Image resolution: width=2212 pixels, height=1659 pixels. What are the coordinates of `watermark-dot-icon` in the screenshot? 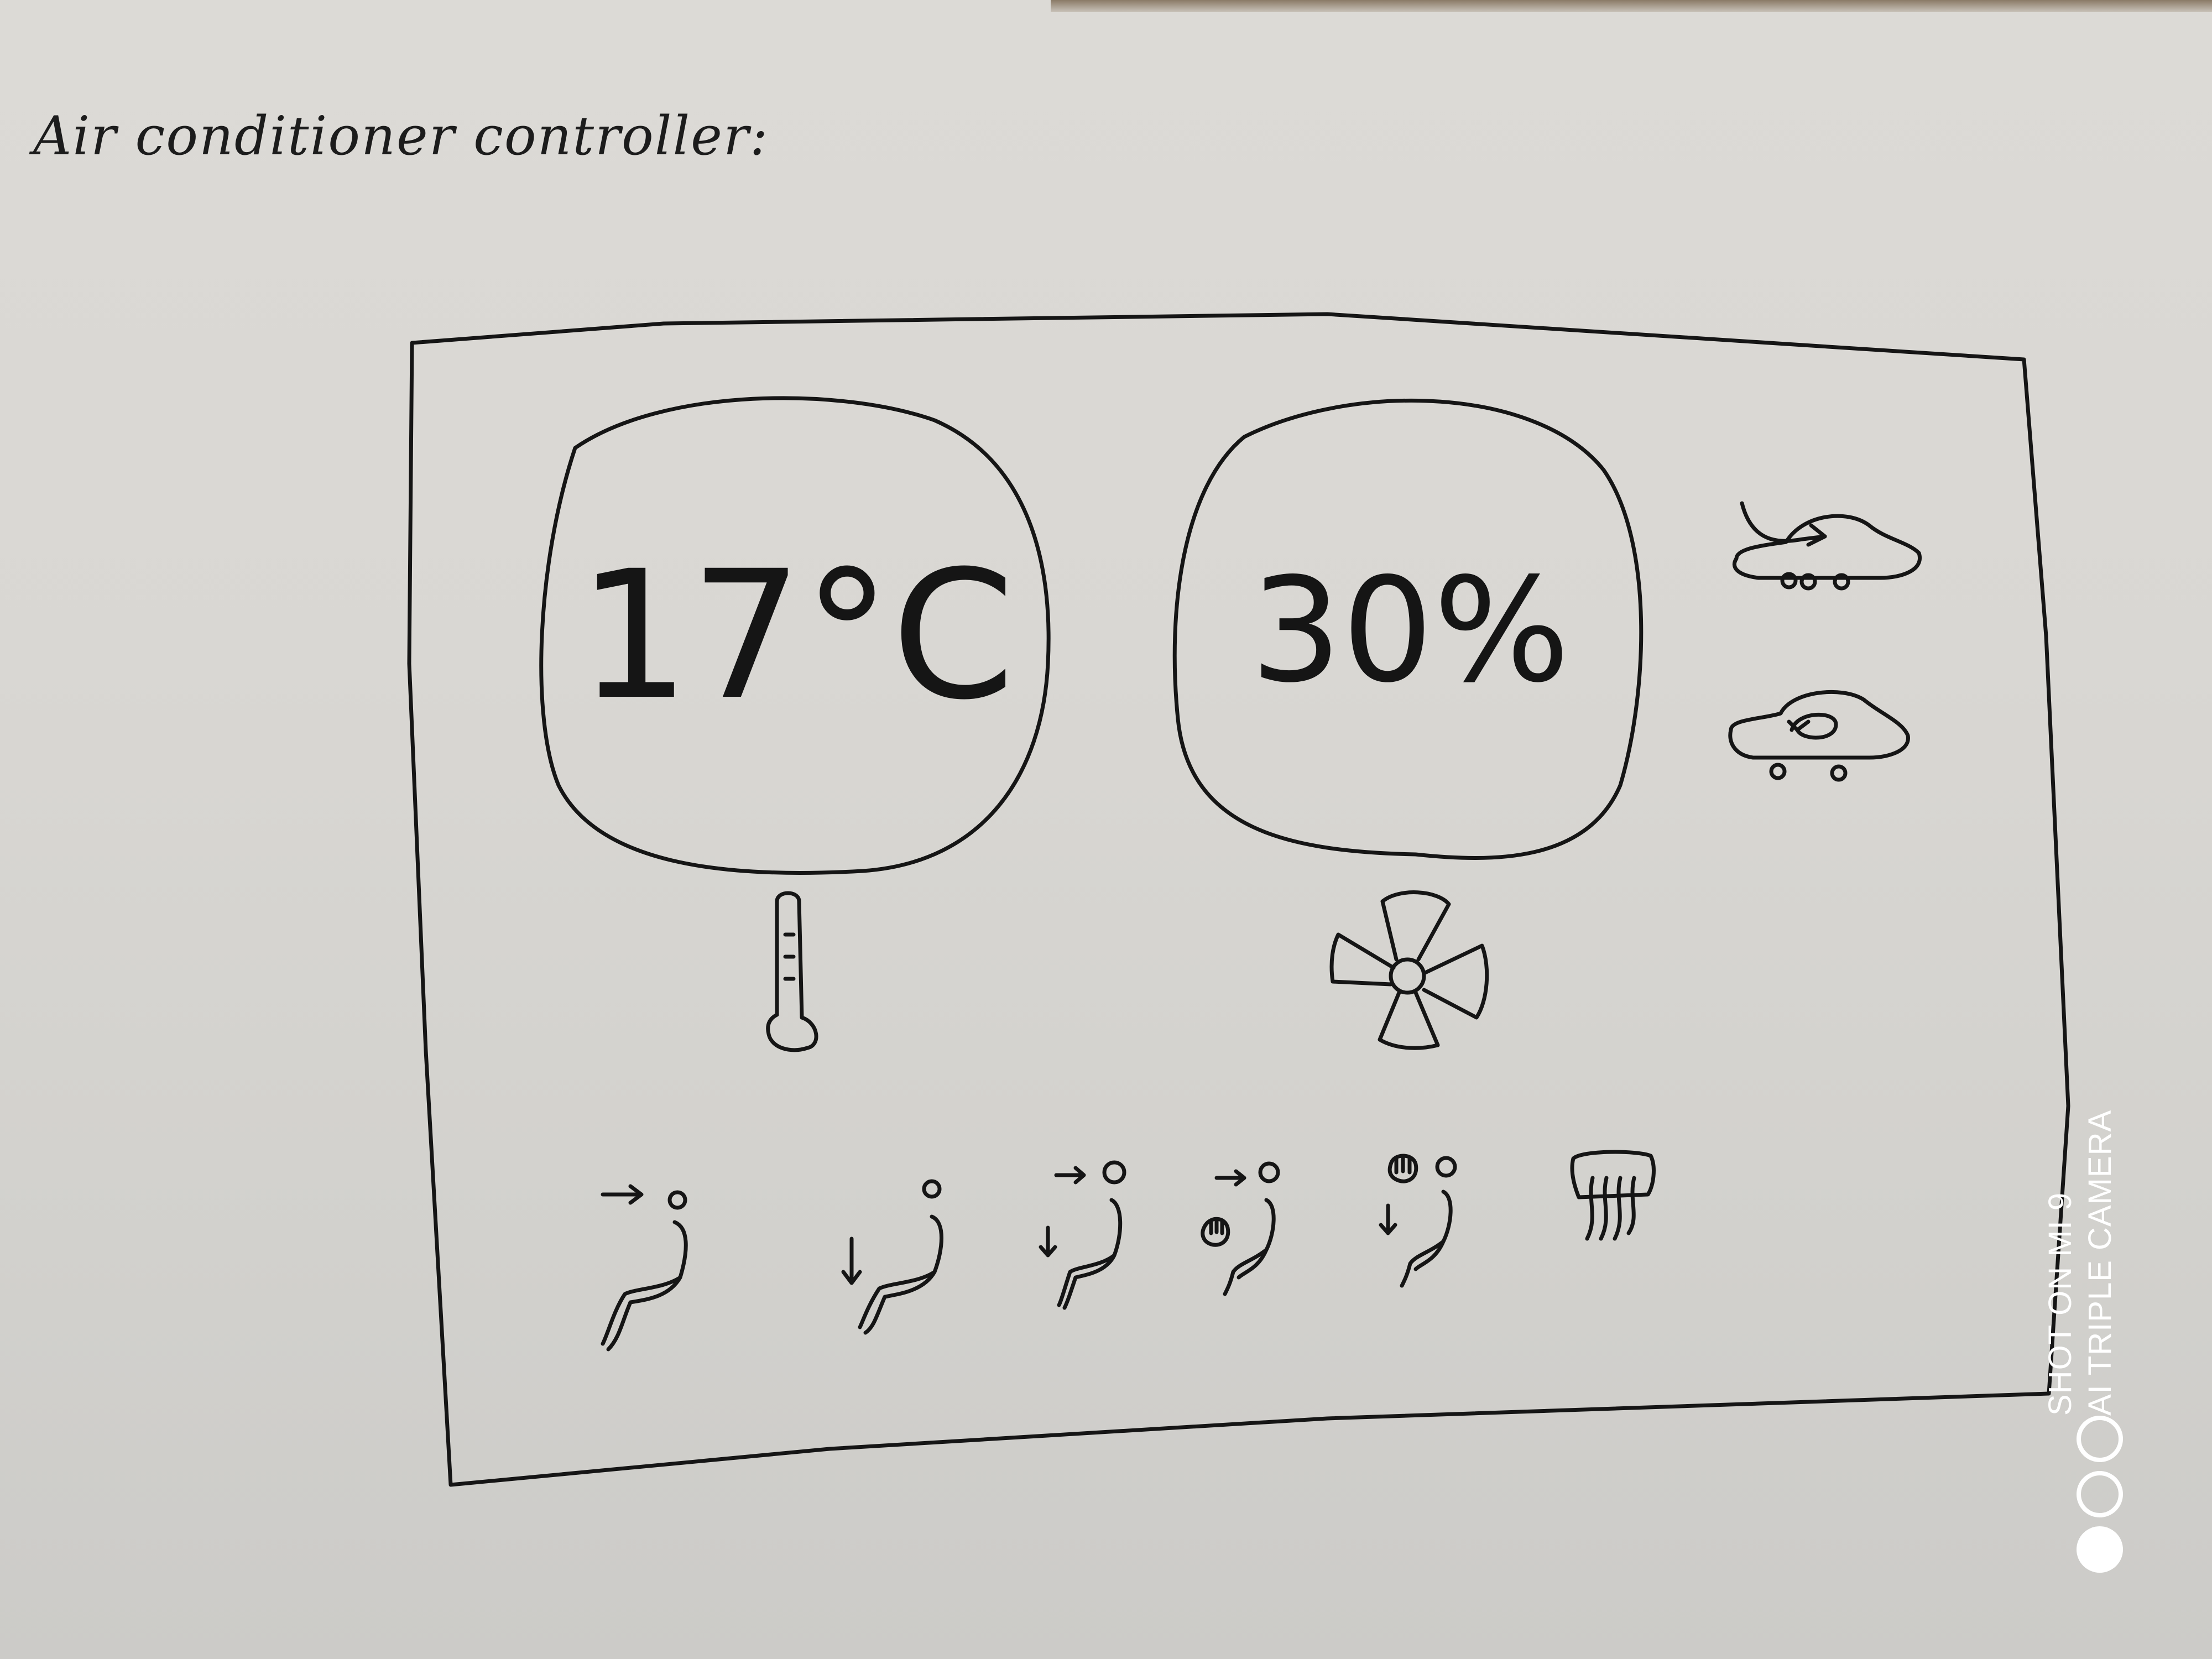 It's located at (2100, 1550).